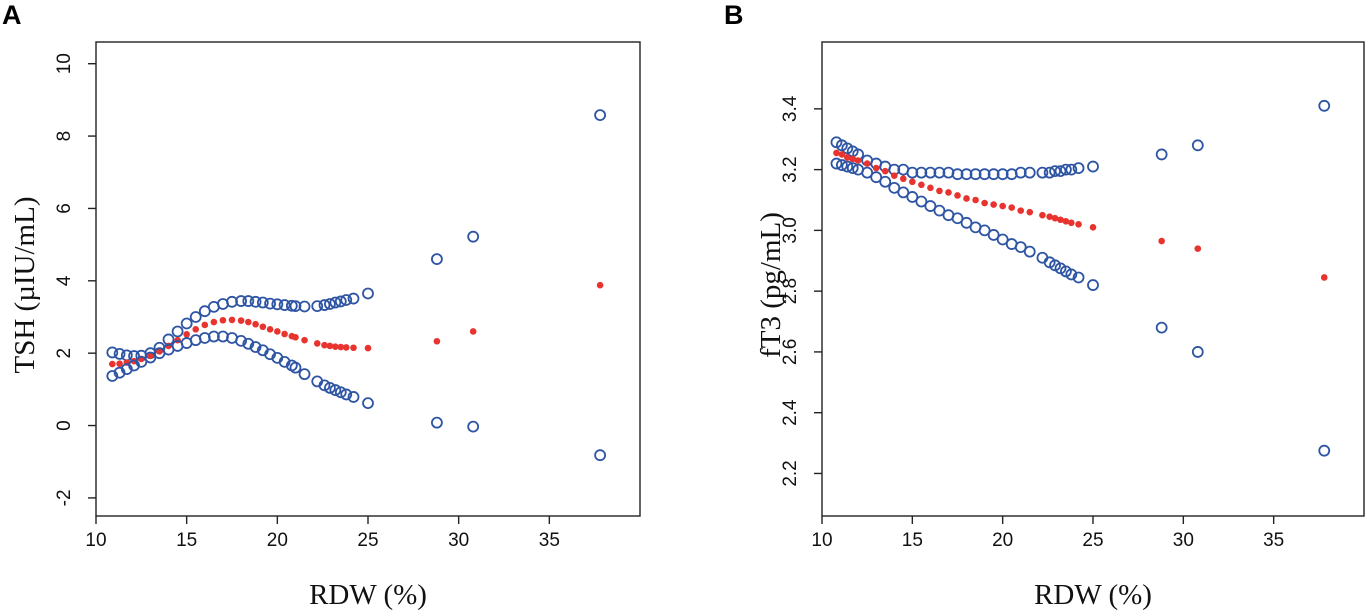 This screenshot has height=616, width=1370. Describe the element at coordinates (186, 540) in the screenshot. I see `panel-a-x-tick-label: 15` at that location.